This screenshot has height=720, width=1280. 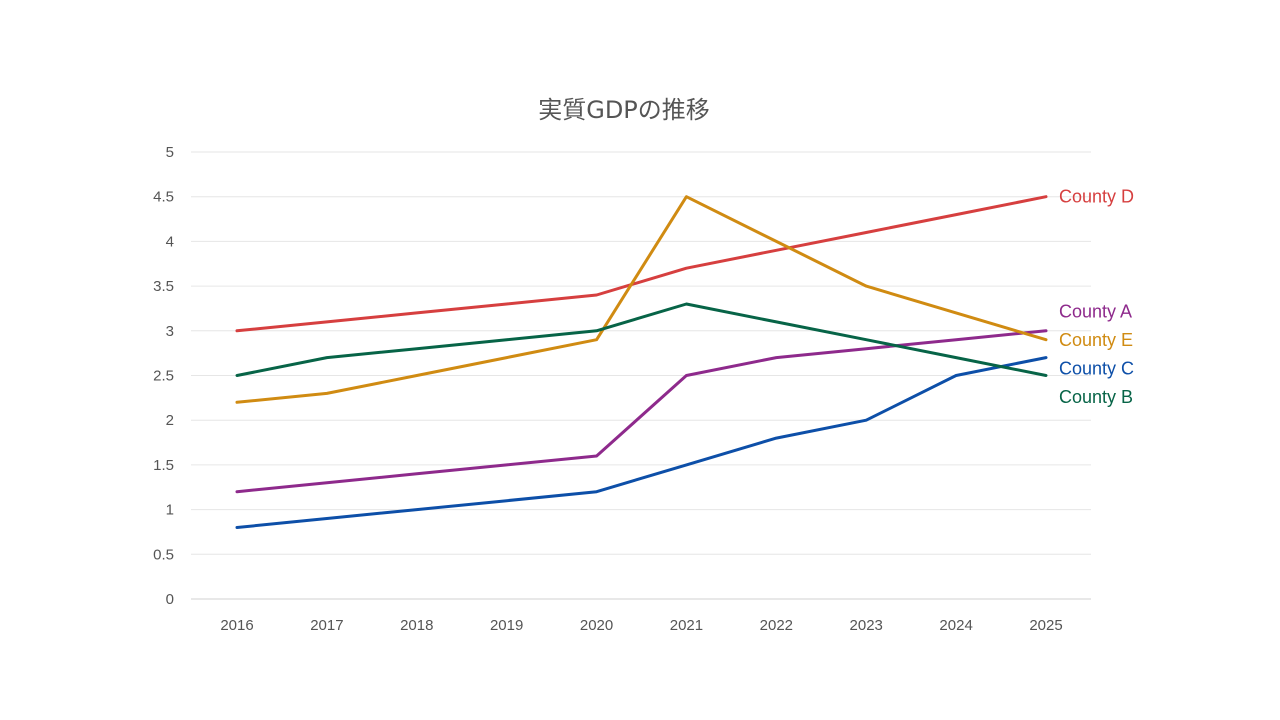 I want to click on x-tick-label: 2019, so click(x=506, y=625).